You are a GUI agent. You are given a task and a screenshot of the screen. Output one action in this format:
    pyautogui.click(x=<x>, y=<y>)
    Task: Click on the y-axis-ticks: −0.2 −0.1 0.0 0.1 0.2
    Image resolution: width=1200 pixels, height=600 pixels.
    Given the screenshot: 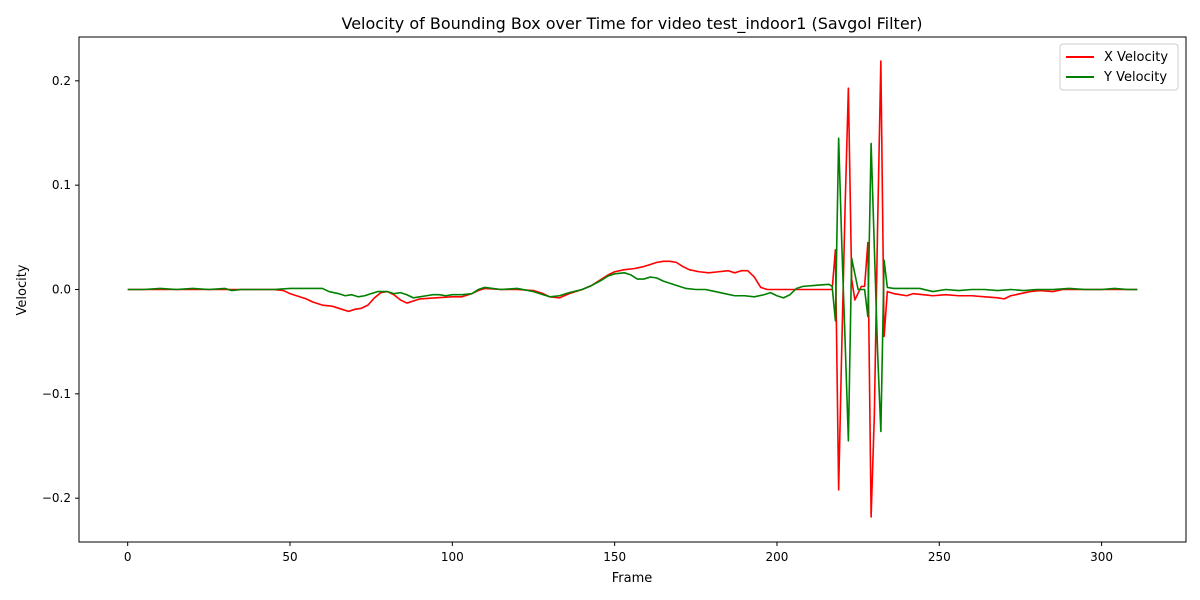 What is the action you would take?
    pyautogui.click(x=60, y=289)
    